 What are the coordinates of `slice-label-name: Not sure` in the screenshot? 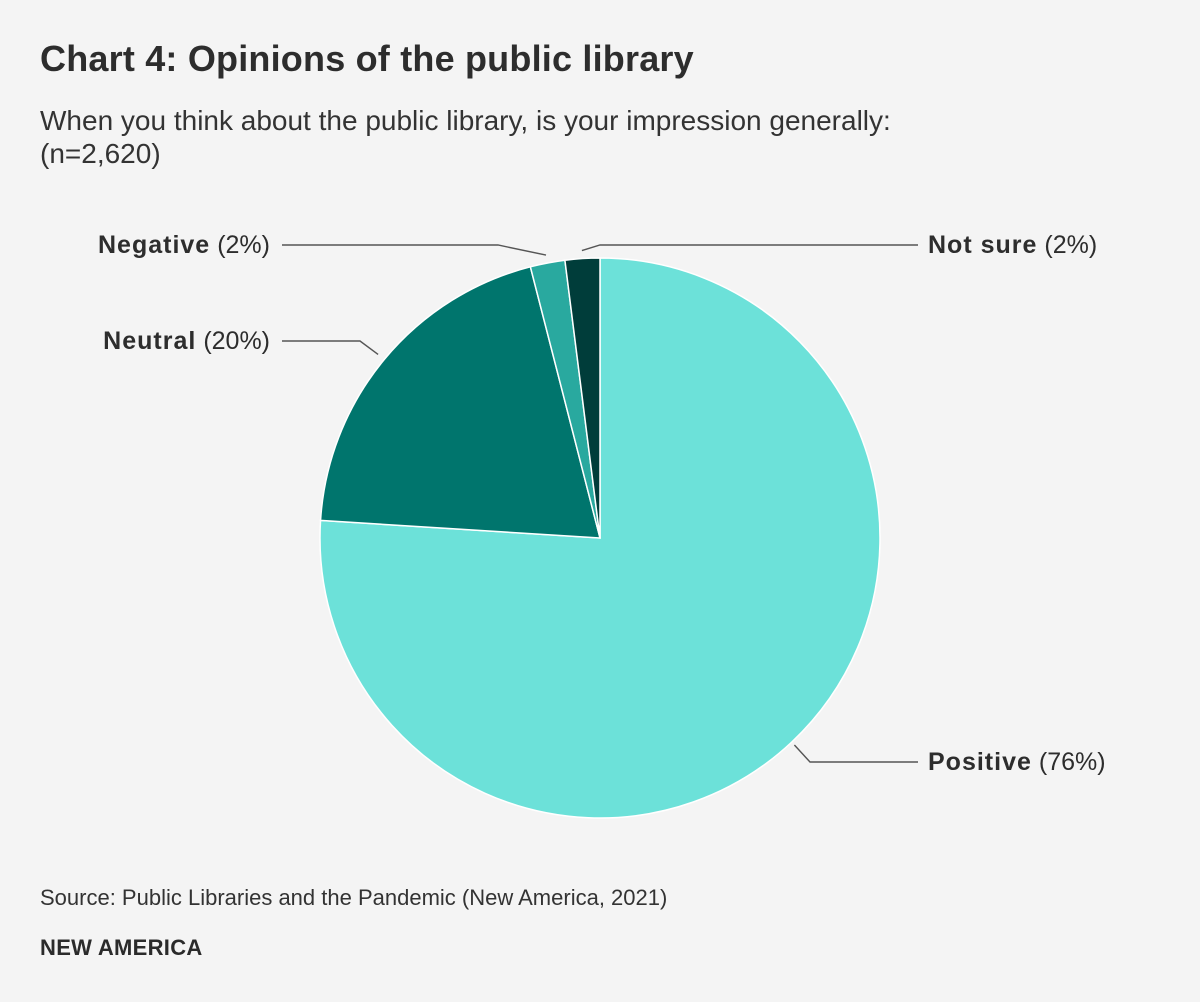 It's located at (982, 245).